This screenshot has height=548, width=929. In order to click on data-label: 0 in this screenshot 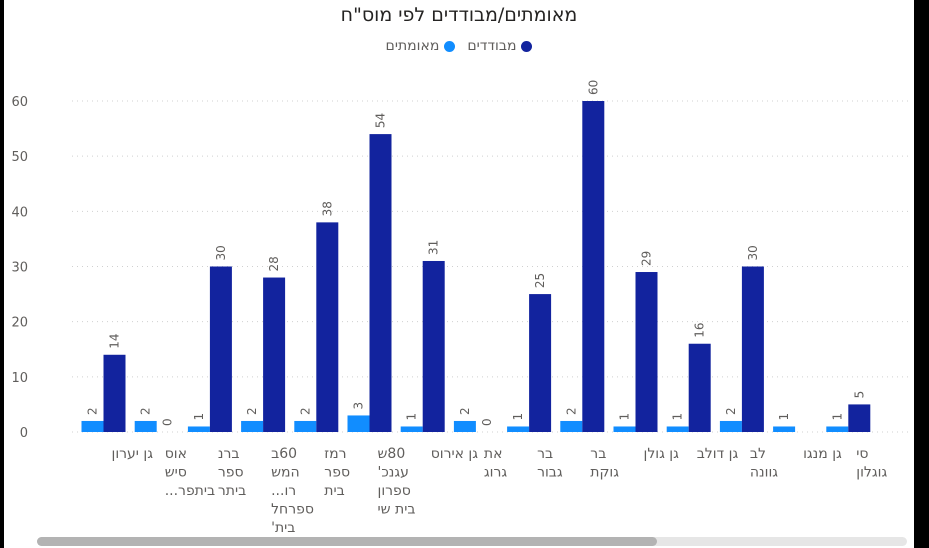, I will do `click(487, 422)`.